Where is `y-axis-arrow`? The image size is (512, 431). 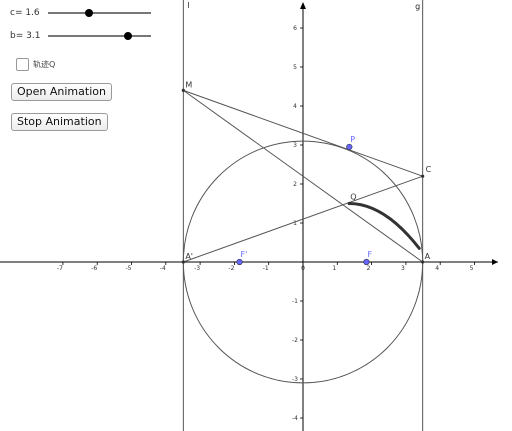
y-axis-arrow is located at coordinates (303, 5).